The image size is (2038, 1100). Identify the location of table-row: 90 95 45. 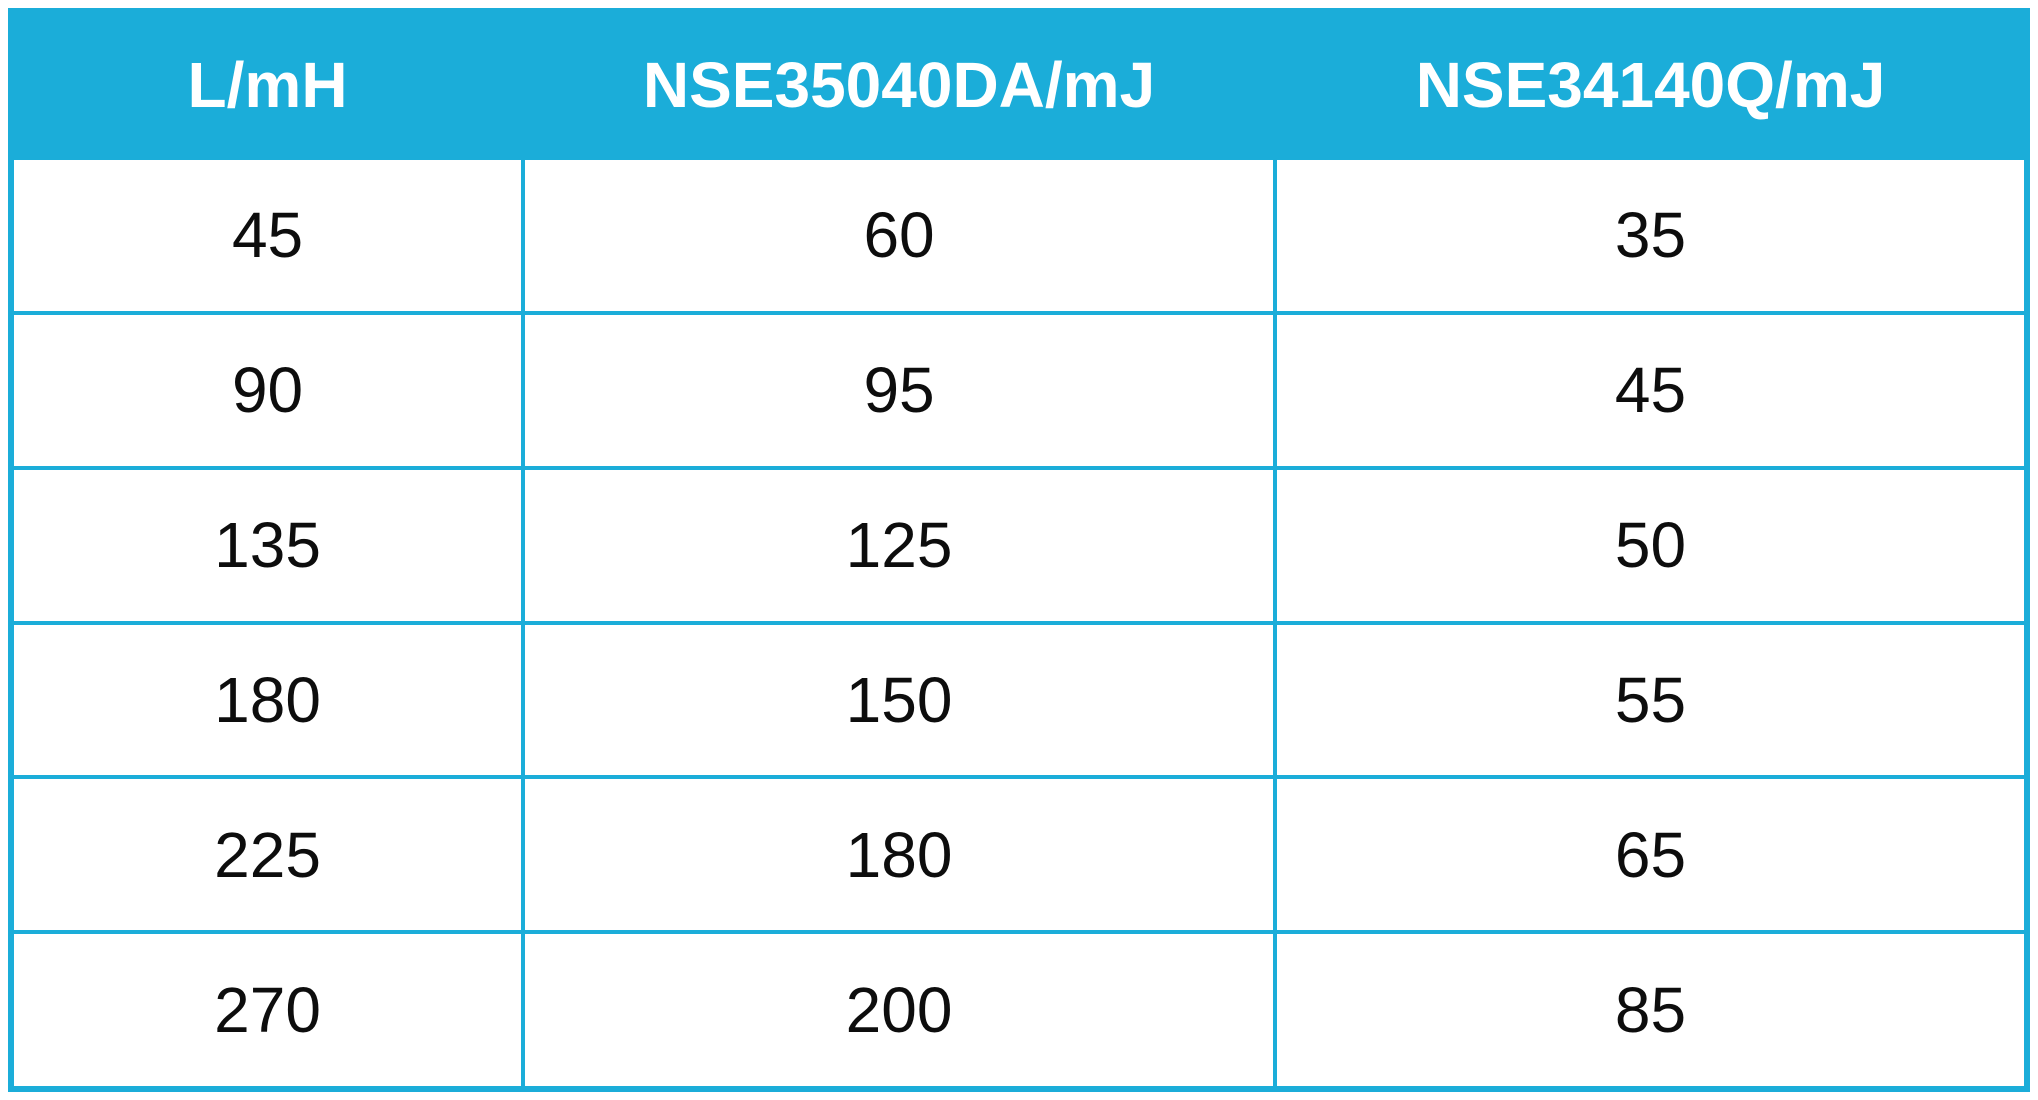
(1018, 390).